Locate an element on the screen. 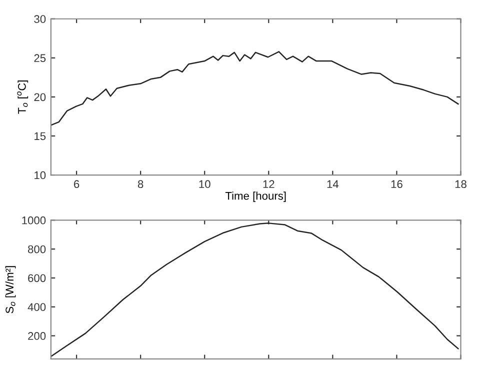 The image size is (485, 370). x-tick-label: 16 is located at coordinates (396, 184).